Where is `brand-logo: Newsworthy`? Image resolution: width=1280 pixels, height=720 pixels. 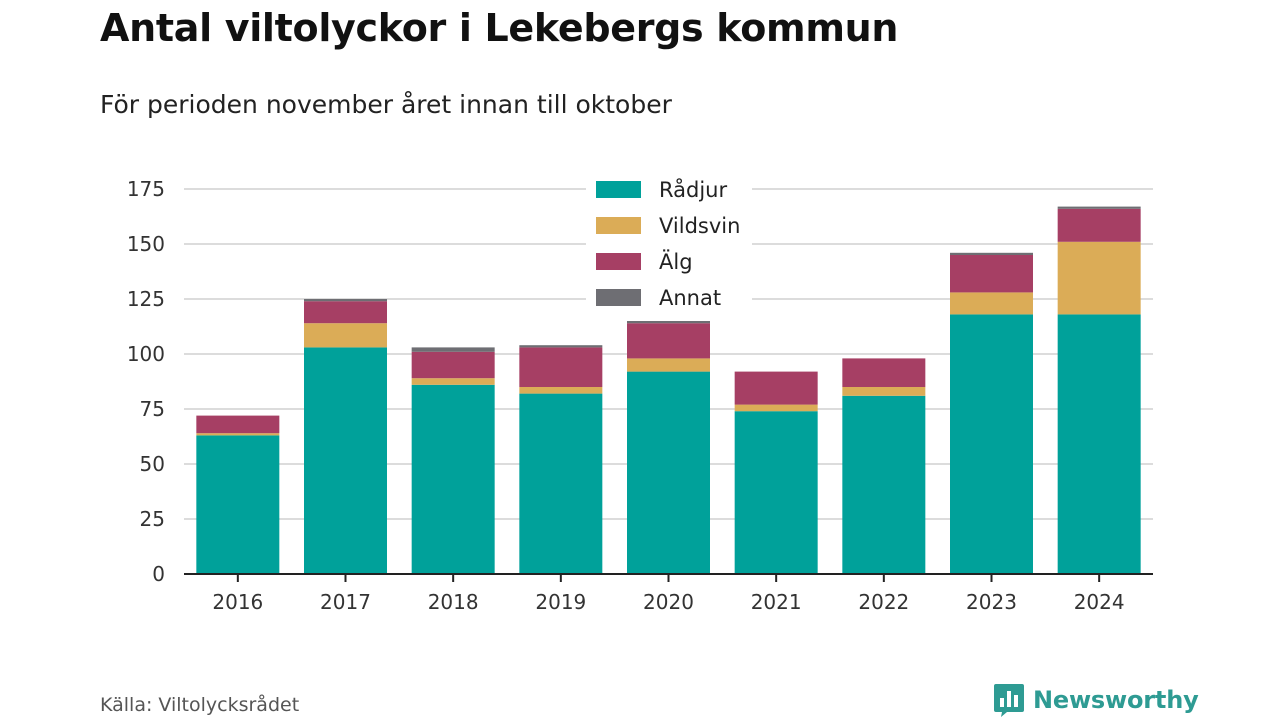
brand-logo: Newsworthy is located at coordinates (1096, 700).